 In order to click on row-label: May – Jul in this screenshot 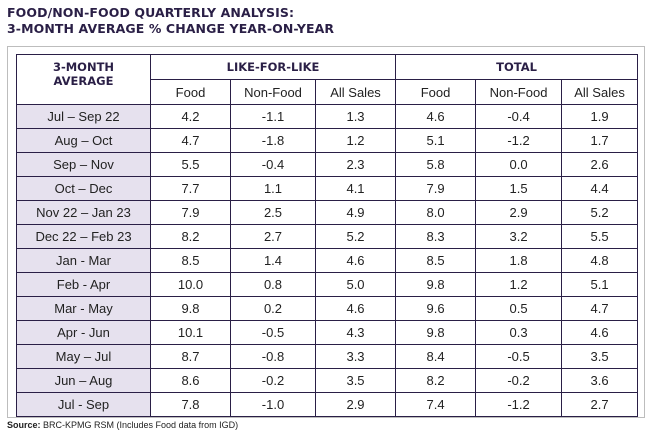, I will do `click(83, 356)`.